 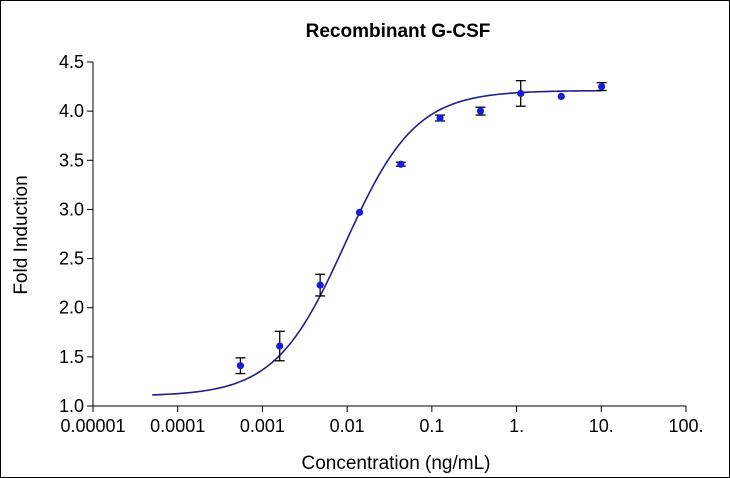 I want to click on x-tick-label: 10., so click(x=601, y=426).